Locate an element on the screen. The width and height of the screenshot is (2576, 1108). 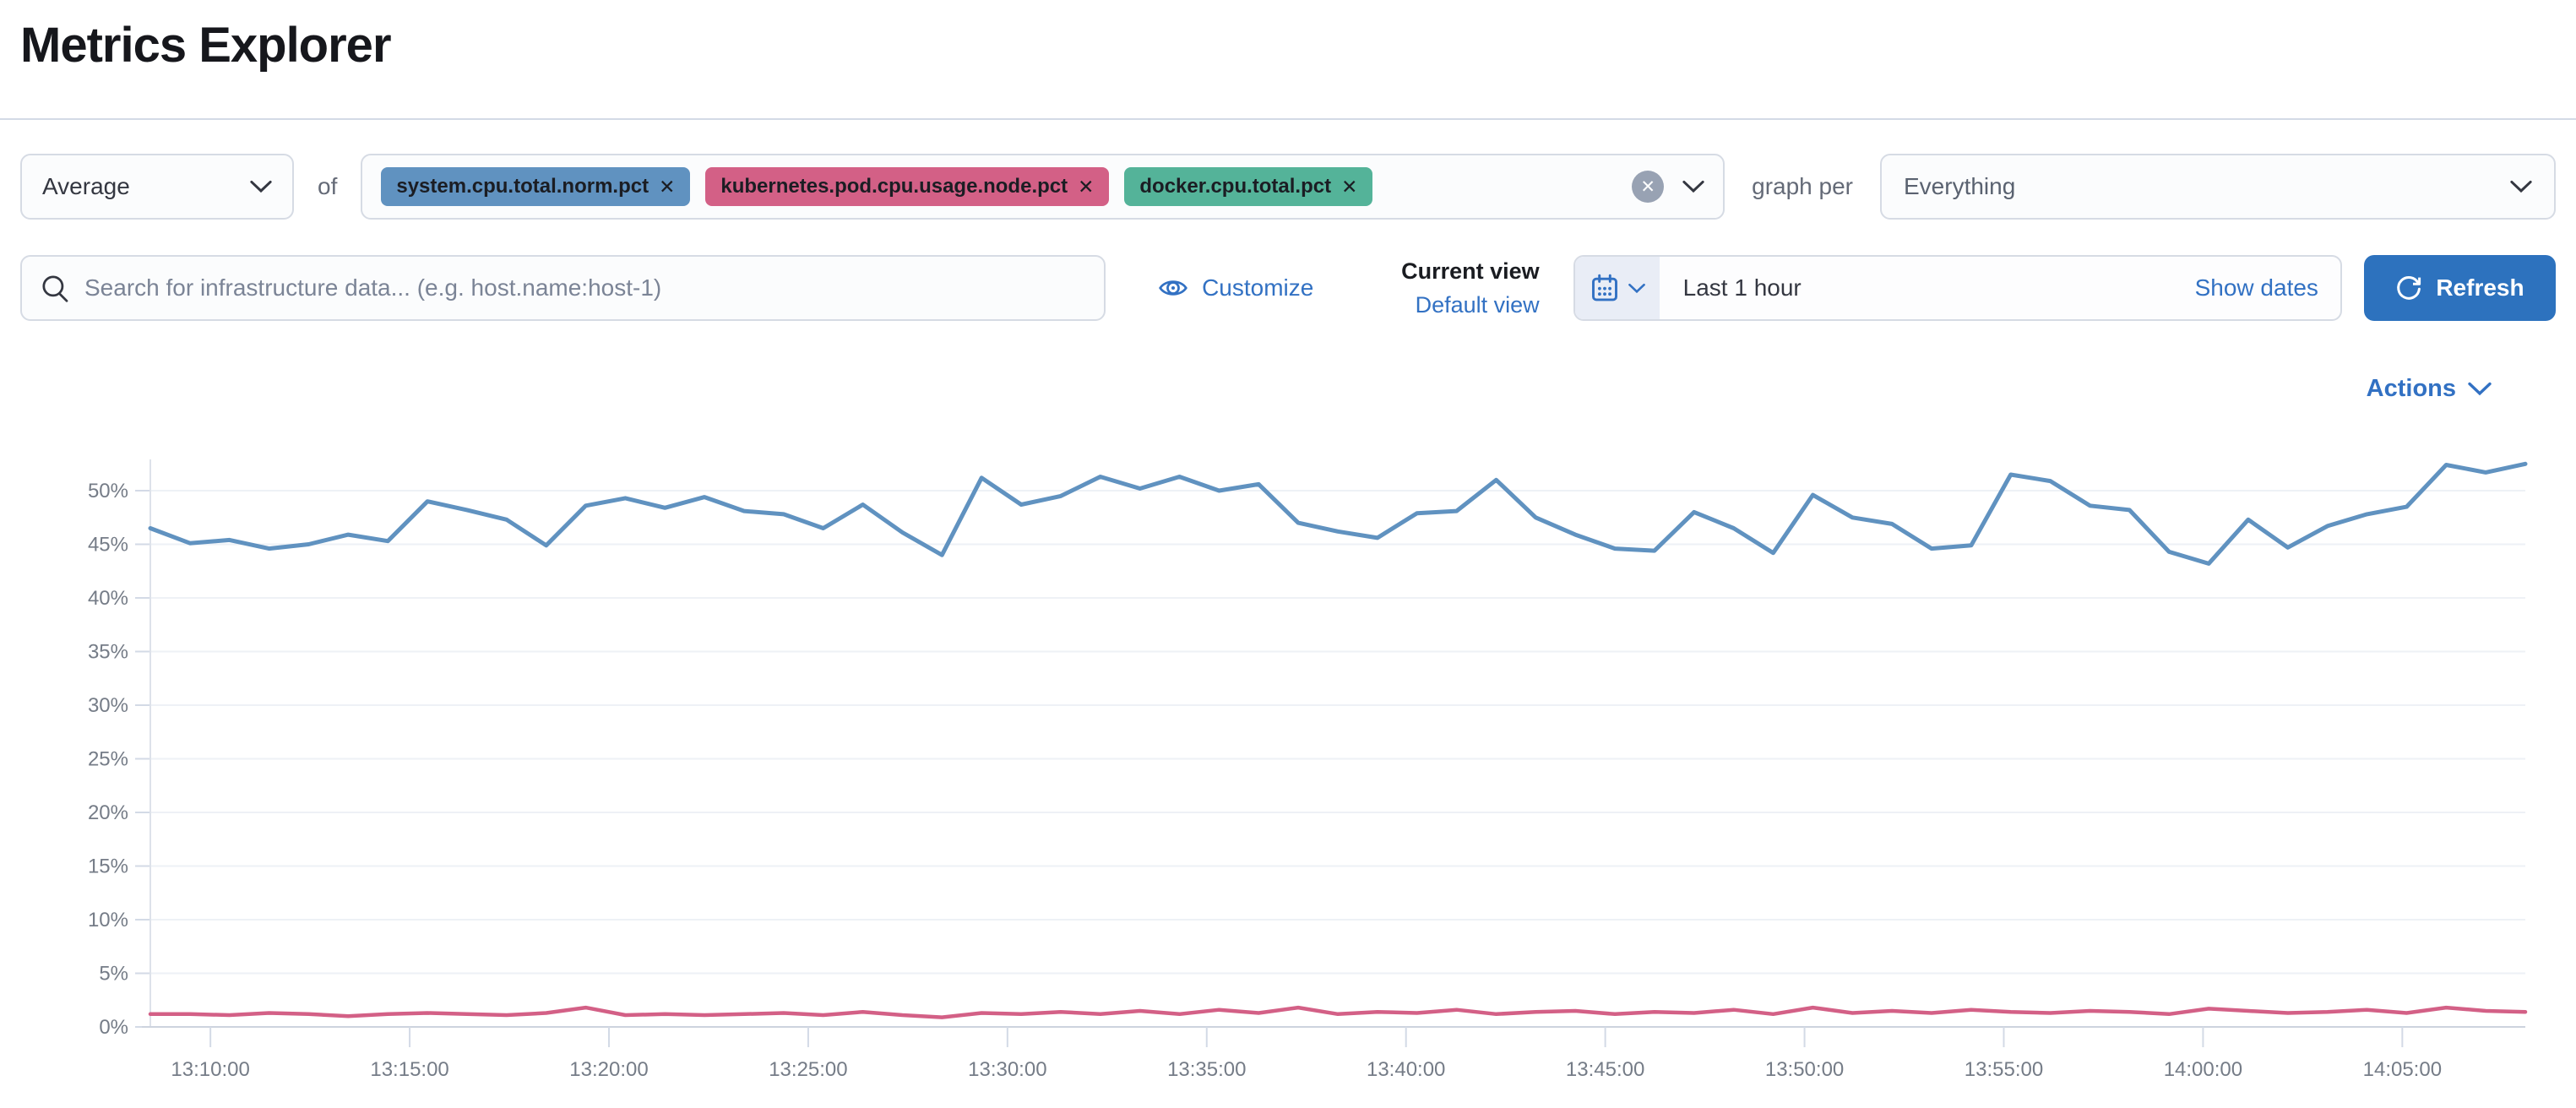
group-by-select: Everything is located at coordinates (2218, 187).